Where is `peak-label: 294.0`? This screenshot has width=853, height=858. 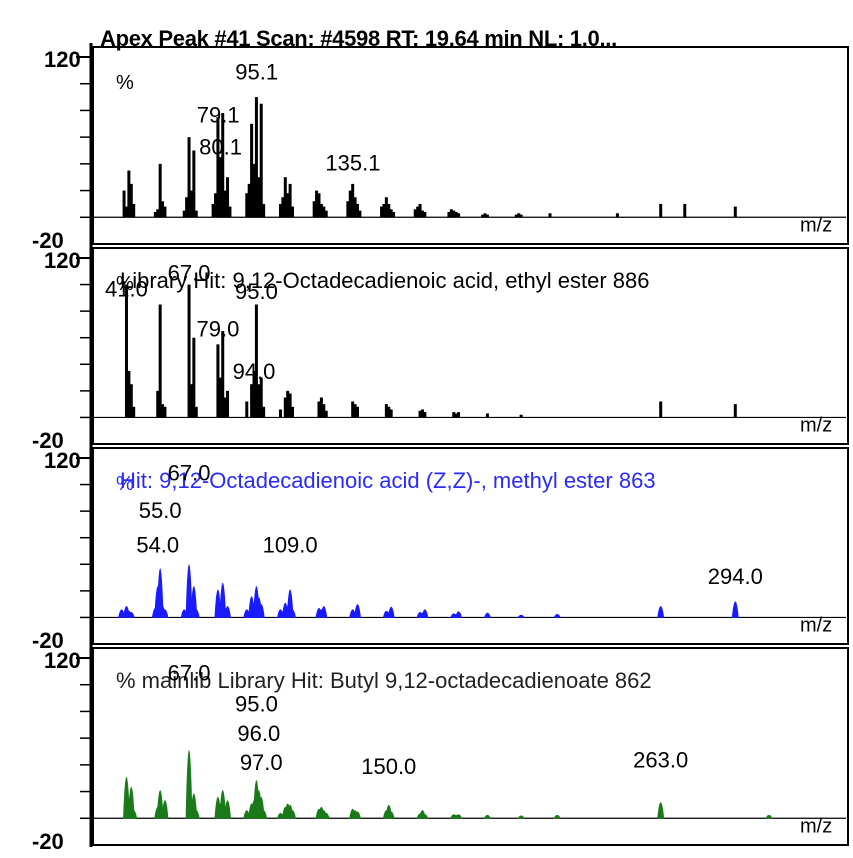 peak-label: 294.0 is located at coordinates (735, 576).